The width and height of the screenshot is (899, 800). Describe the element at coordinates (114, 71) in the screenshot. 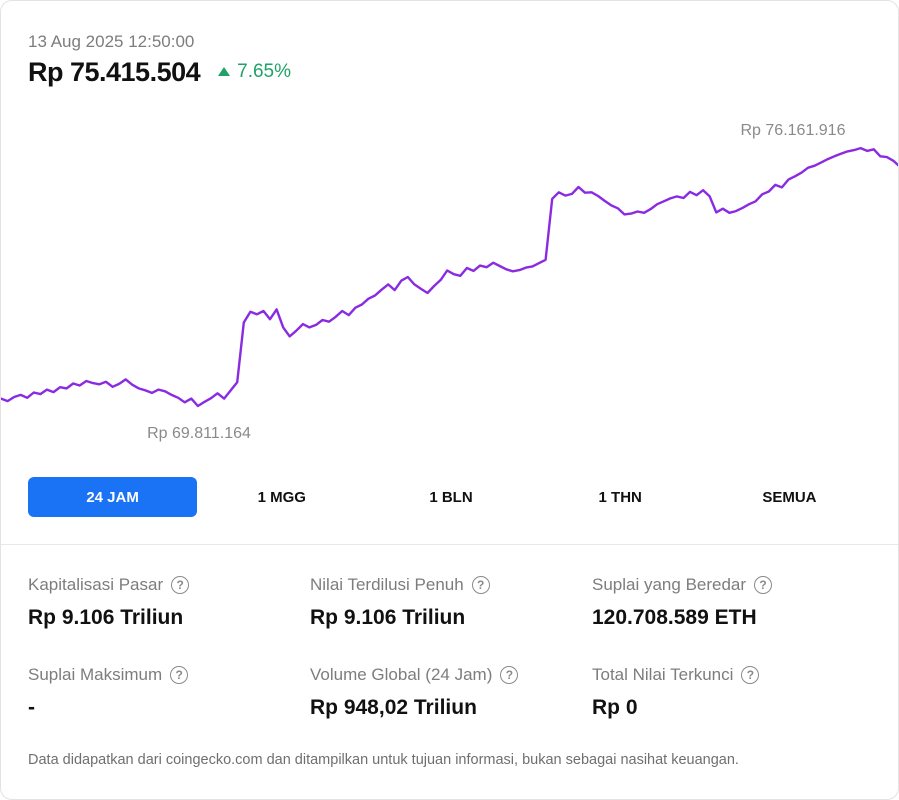

I see `current-price: Rp 75.415.504` at that location.